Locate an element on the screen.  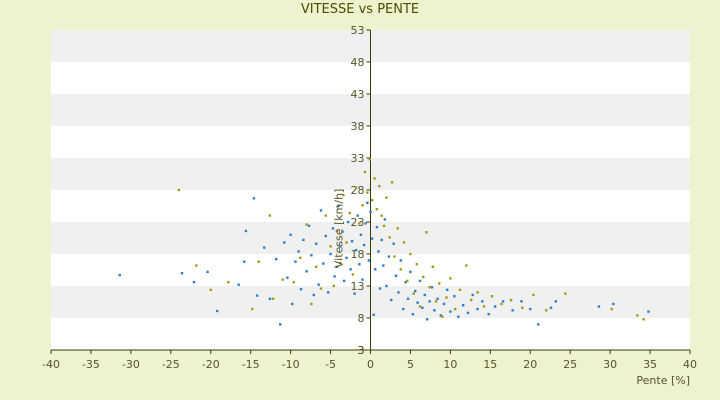
x-tick-label: 30 is located at coordinates (610, 364).